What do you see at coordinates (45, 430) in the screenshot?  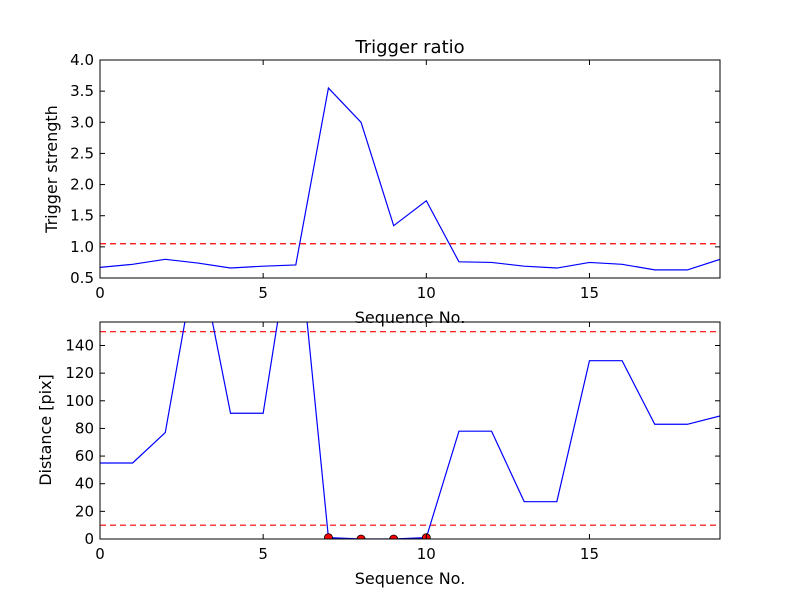 I see `y-axis-label: Distance [pix]` at bounding box center [45, 430].